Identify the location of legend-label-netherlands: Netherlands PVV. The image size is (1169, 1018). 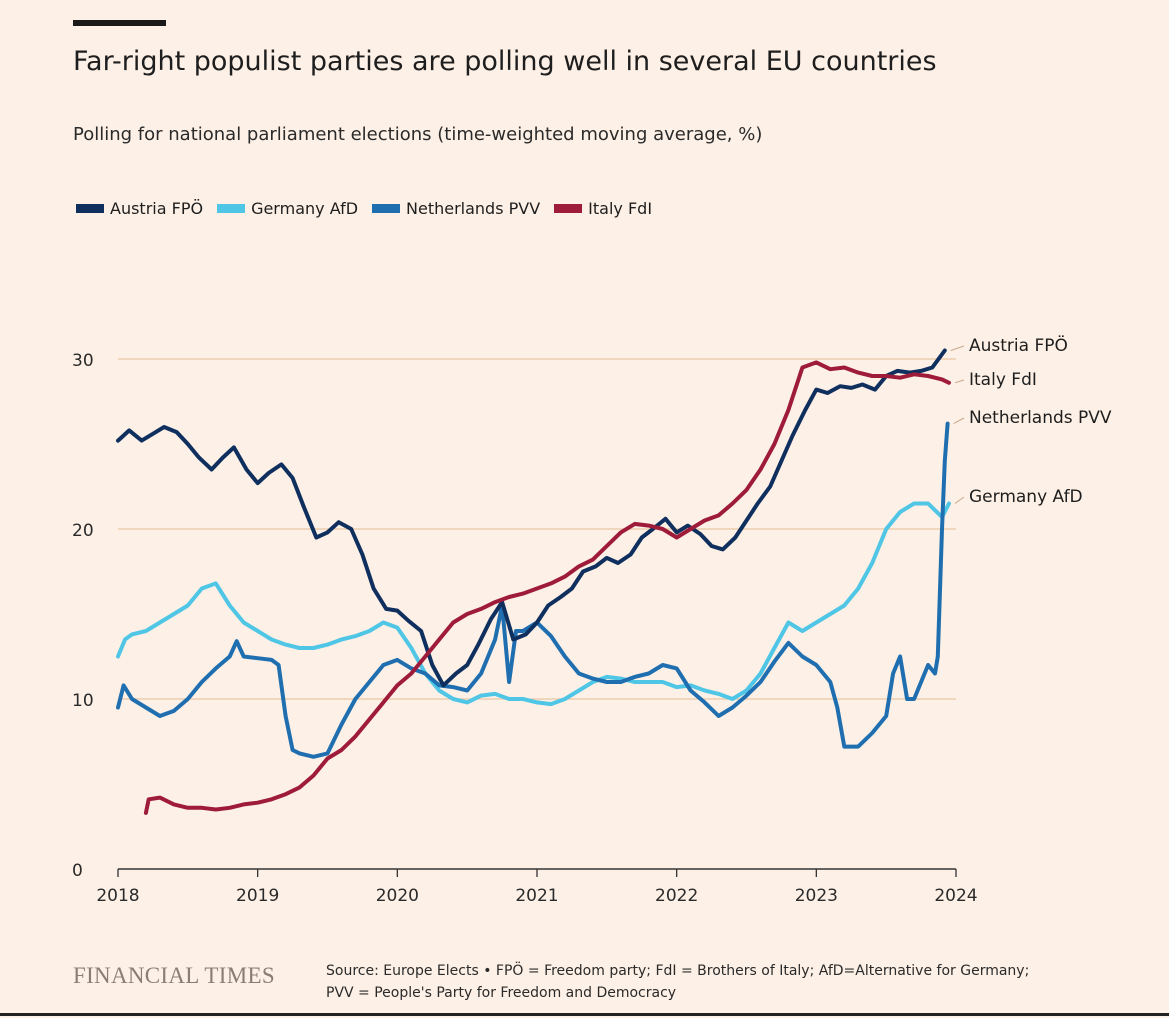
(473, 208).